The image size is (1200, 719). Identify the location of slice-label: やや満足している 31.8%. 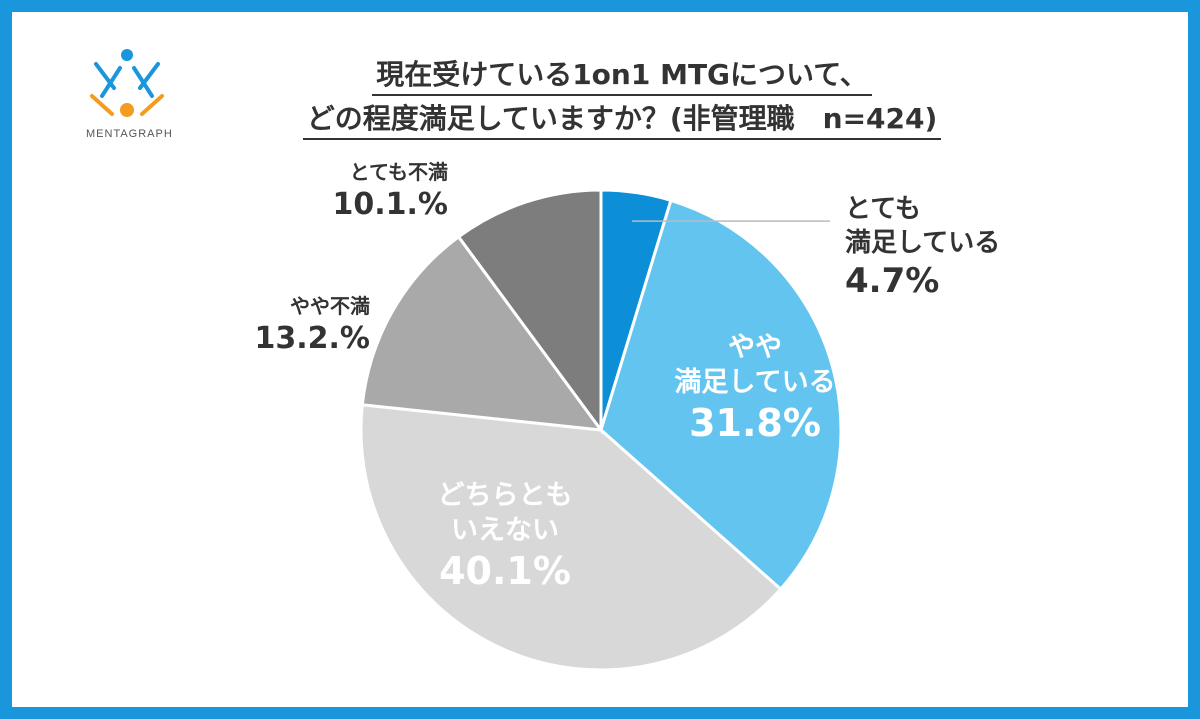
(755, 388).